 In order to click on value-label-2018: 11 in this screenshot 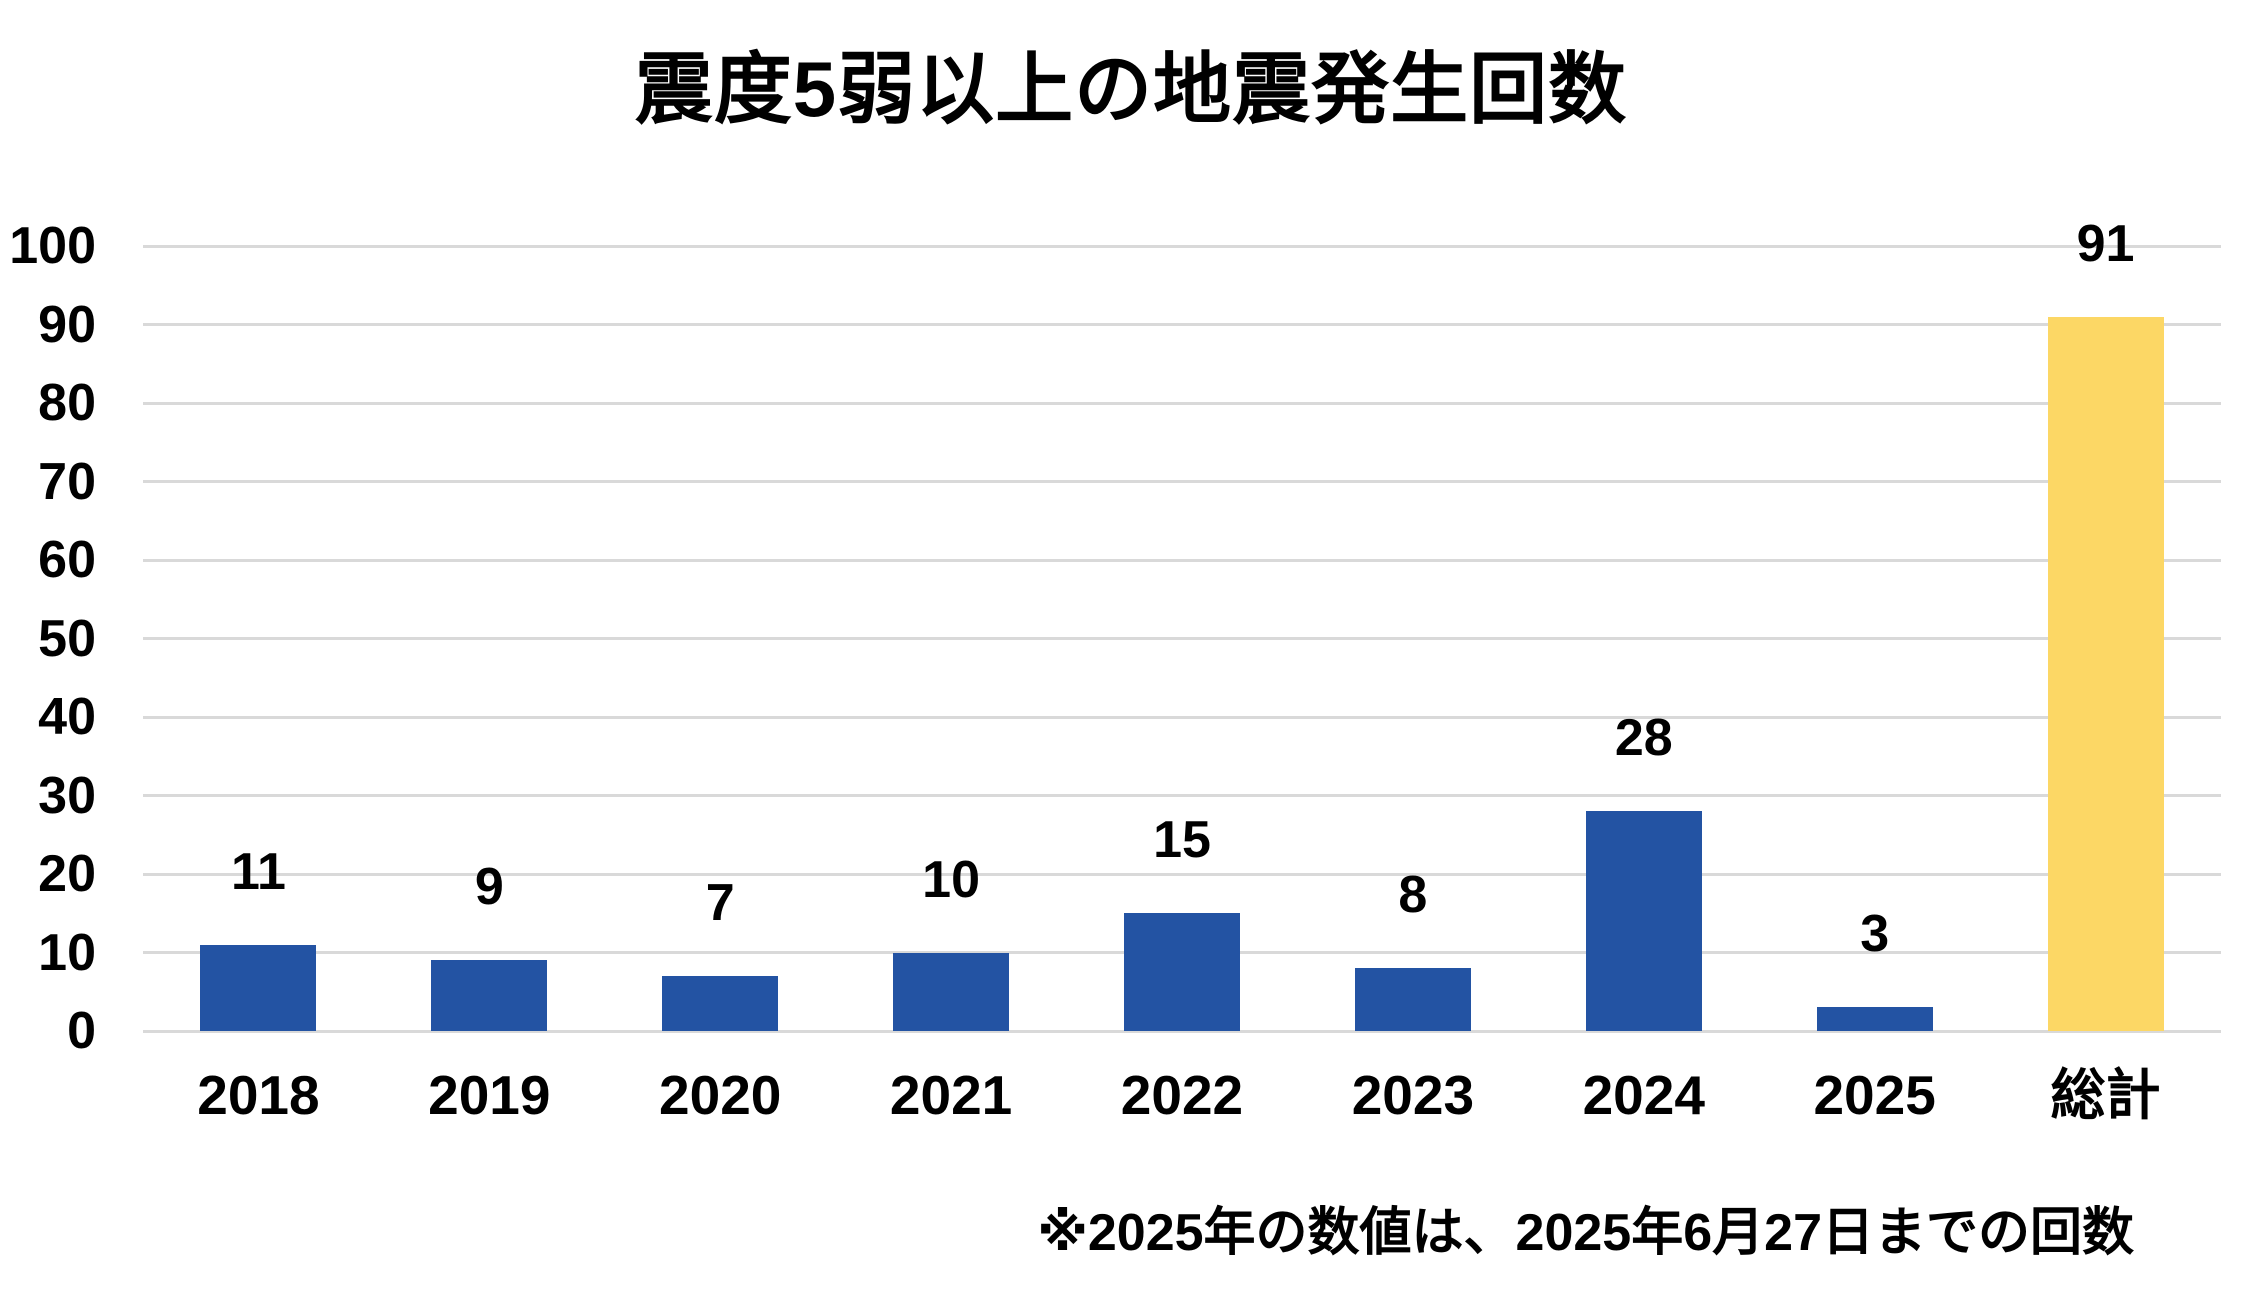, I will do `click(258, 871)`.